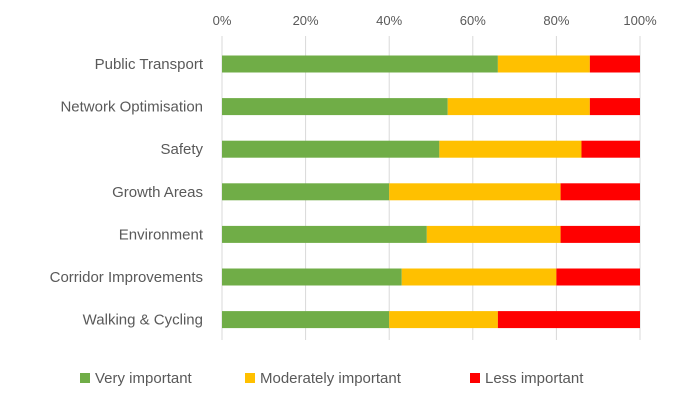 Image resolution: width=680 pixels, height=407 pixels. What do you see at coordinates (389, 20) in the screenshot?
I see `x-tick-label: 40%` at bounding box center [389, 20].